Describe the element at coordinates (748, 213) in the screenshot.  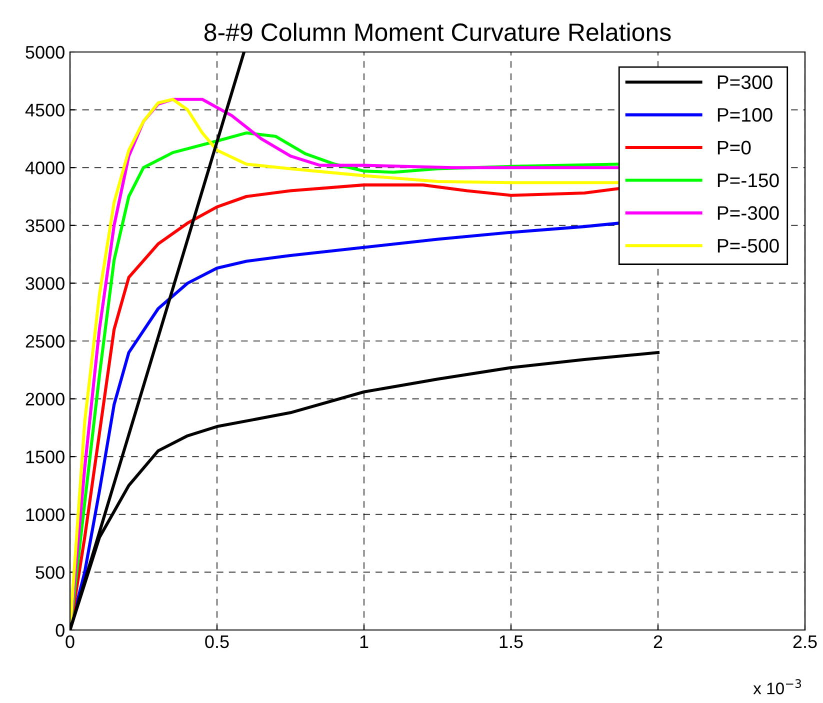
I see `legend-label: P=-300` at that location.